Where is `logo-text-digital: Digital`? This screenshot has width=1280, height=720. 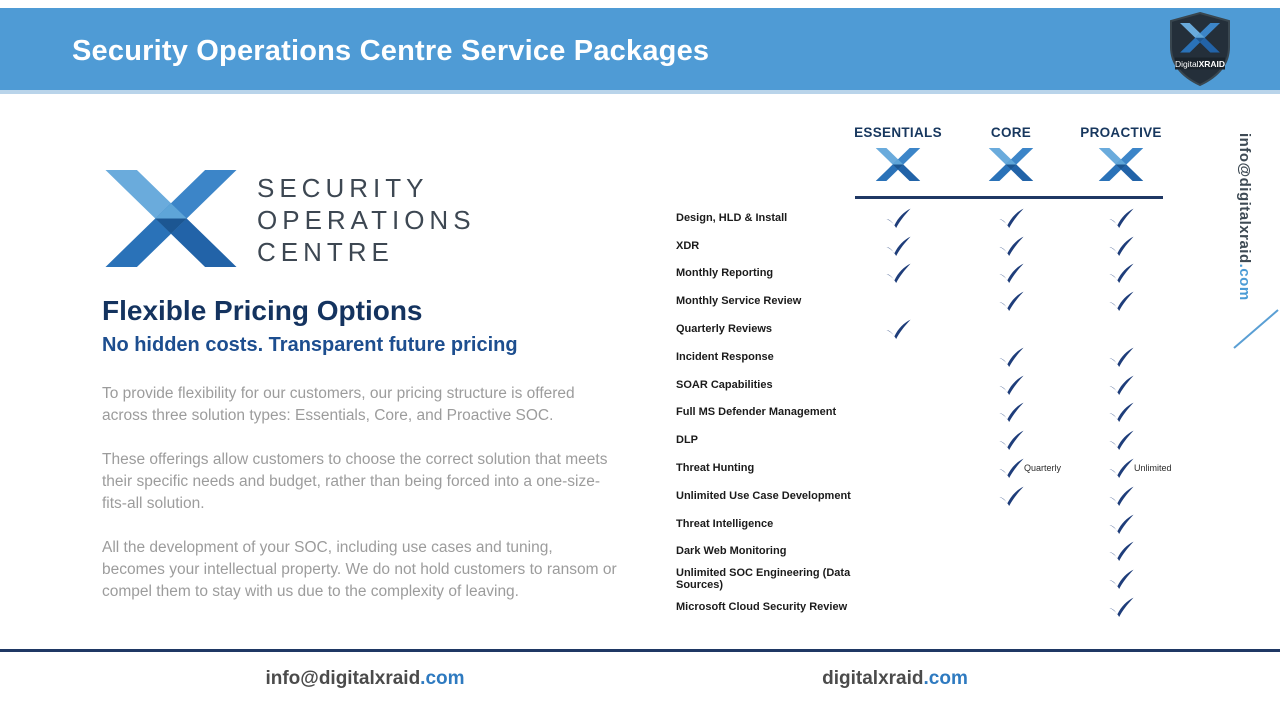 logo-text-digital: Digital is located at coordinates (1187, 64).